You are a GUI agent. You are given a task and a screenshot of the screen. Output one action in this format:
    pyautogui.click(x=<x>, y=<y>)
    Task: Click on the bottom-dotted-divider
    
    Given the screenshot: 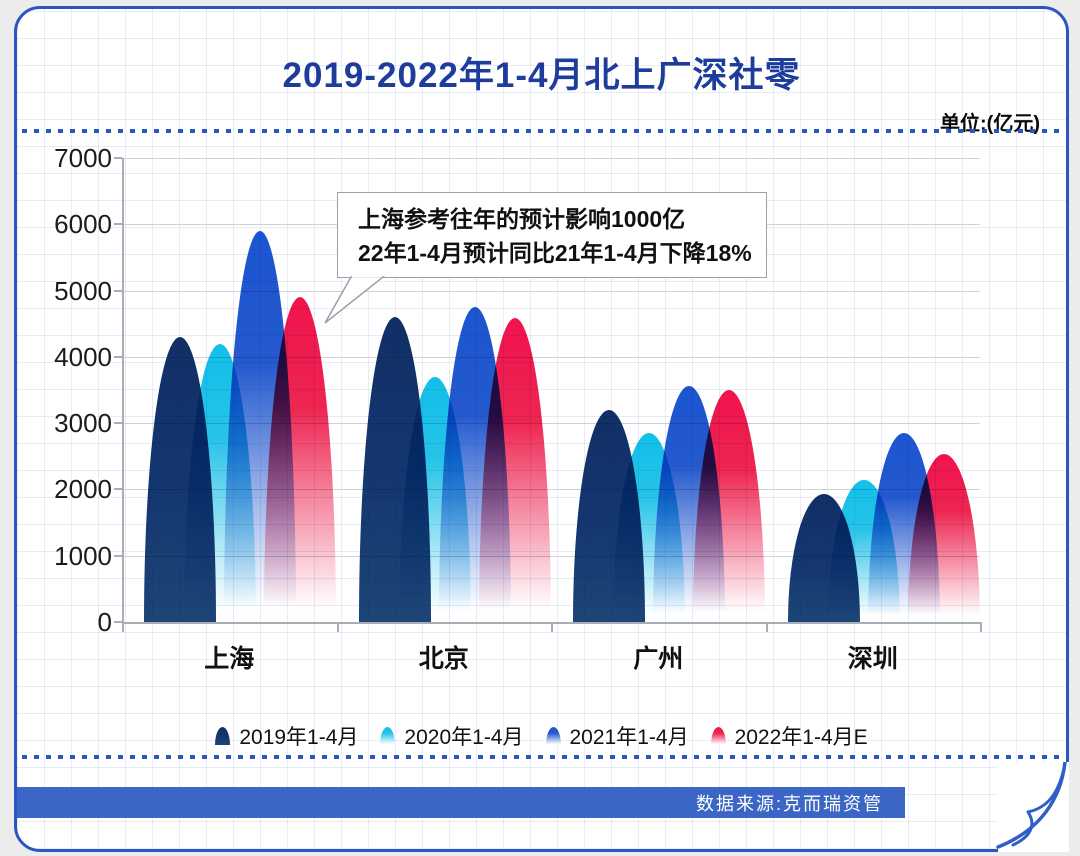 What is the action you would take?
    pyautogui.click(x=541, y=757)
    